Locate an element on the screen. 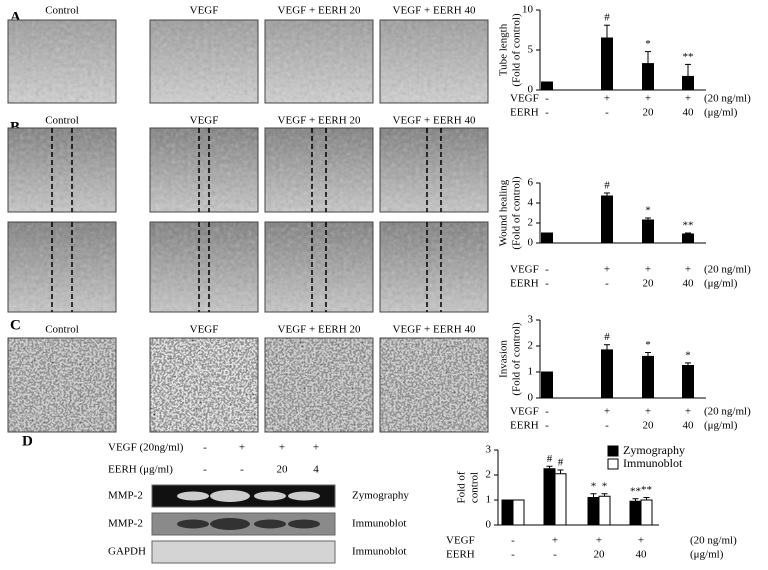  blot-method: Immunoblot is located at coordinates (379, 524).